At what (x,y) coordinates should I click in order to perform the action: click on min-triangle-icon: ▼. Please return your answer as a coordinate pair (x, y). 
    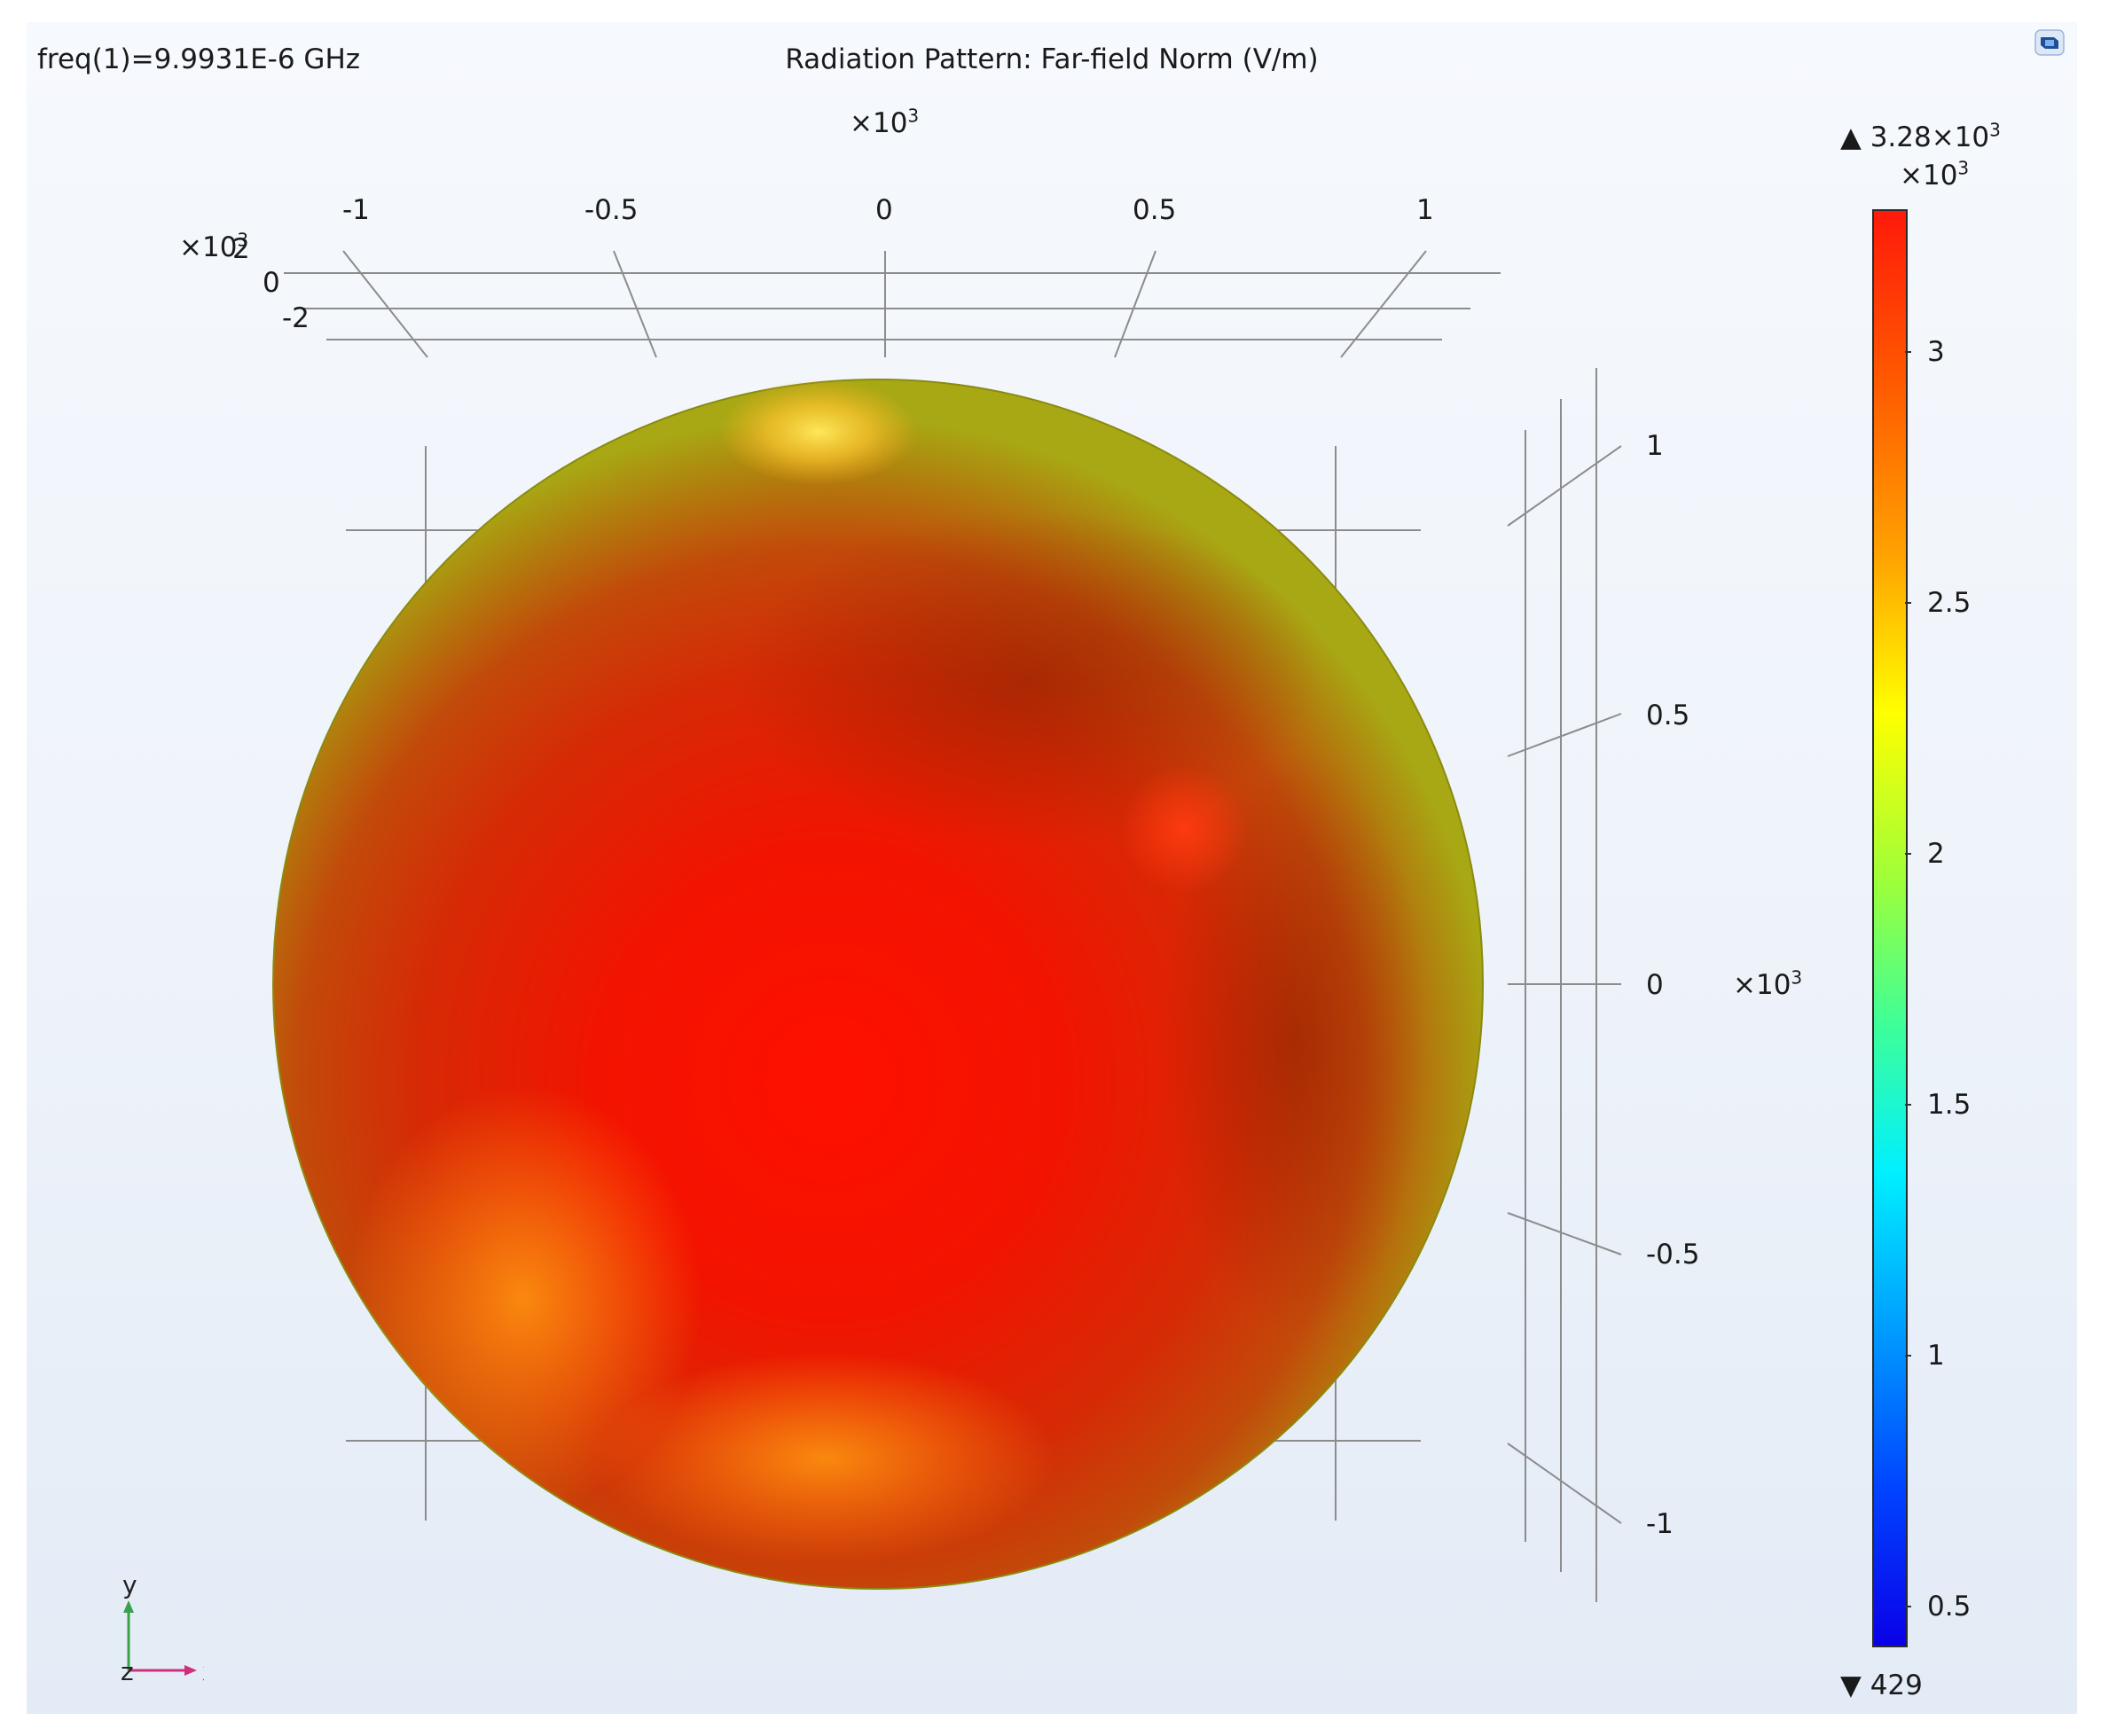
    Looking at the image, I should click on (1851, 1685).